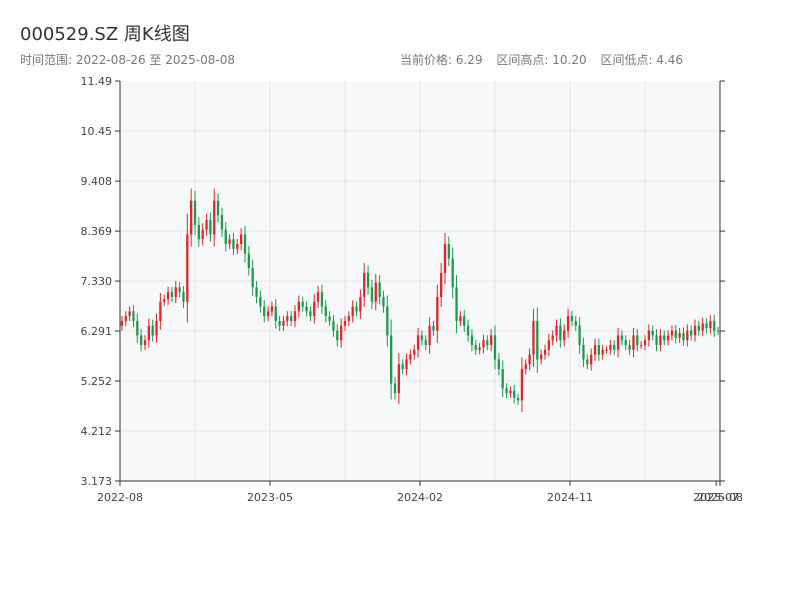 The width and height of the screenshot is (800, 600). Describe the element at coordinates (720, 497) in the screenshot. I see `x-tick-label: 2025-08` at that location.